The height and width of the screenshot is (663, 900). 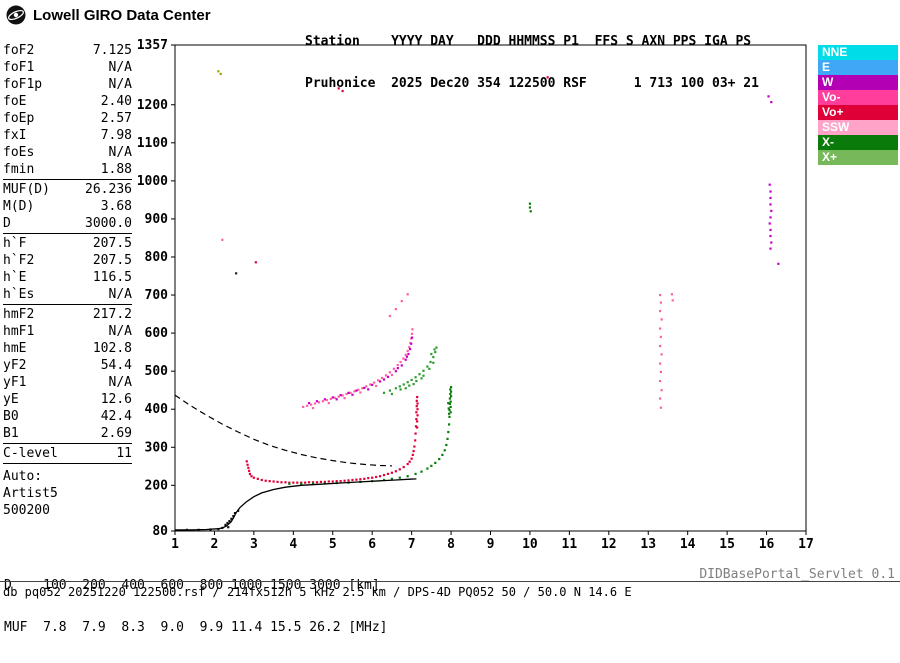 I want to click on legend-item-NNE: NNE, so click(x=858, y=52).